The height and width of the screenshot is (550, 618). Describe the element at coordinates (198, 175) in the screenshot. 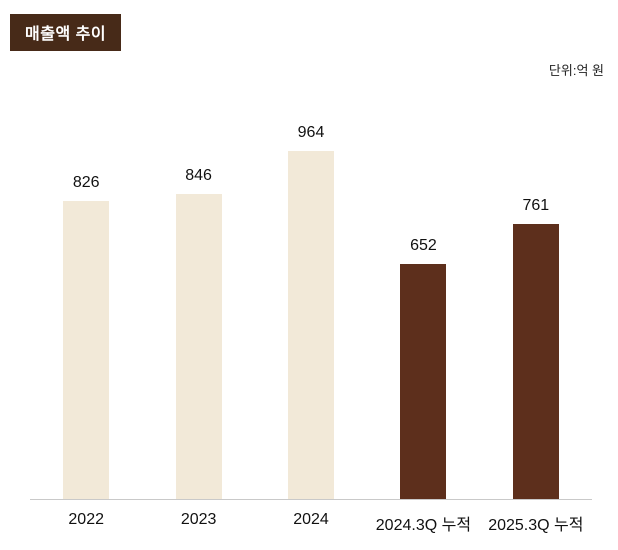

I see `bar-value-label: 846` at that location.